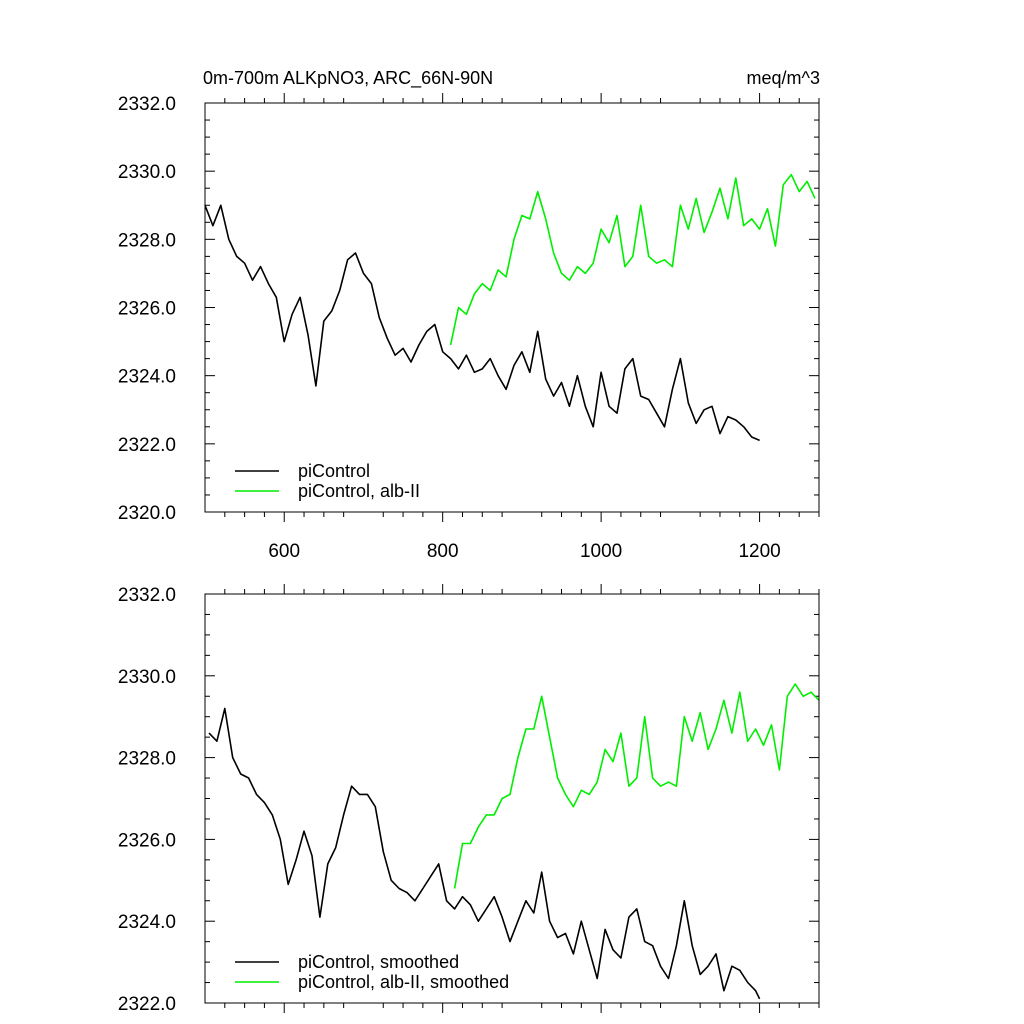 The image size is (1024, 1024). Describe the element at coordinates (284, 551) in the screenshot. I see `x-tick-label: 600` at that location.